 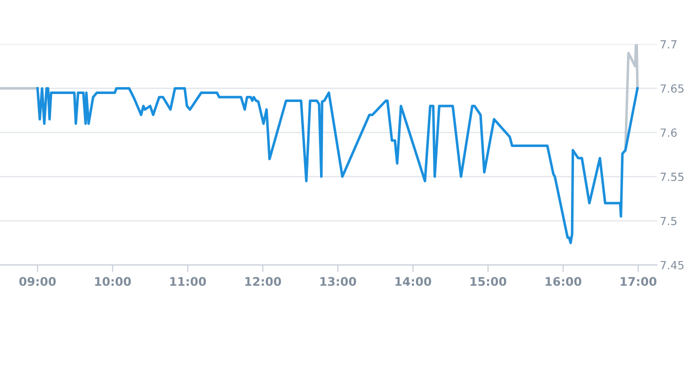 What do you see at coordinates (113, 281) in the screenshot?
I see `x-tick-label: 10:00` at bounding box center [113, 281].